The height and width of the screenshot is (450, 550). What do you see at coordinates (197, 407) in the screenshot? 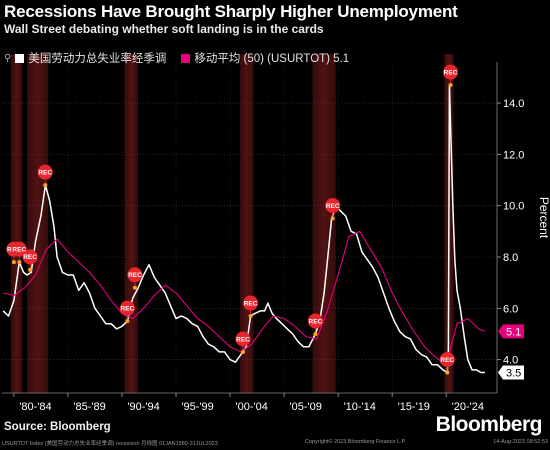
I see `x-tick-label: '95-'99` at bounding box center [197, 407].